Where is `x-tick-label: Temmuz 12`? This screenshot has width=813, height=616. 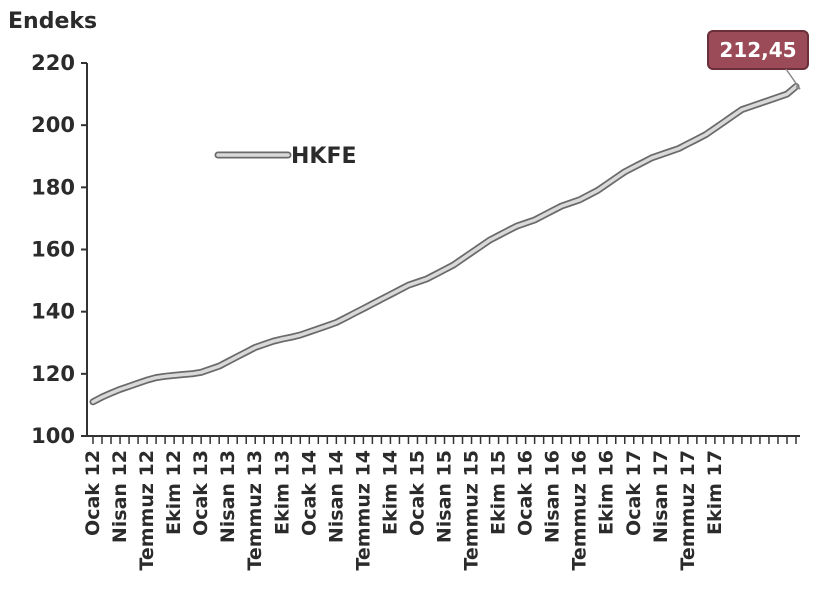
x-tick-label: Temmuz 12 is located at coordinates (147, 510).